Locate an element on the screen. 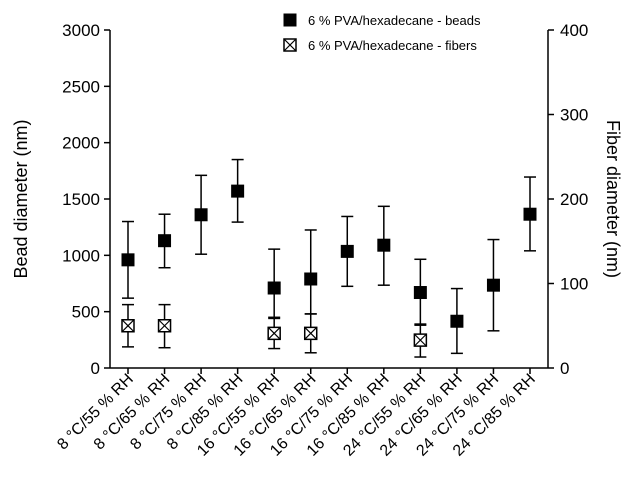 This screenshot has height=493, width=634. left-y-axis-ticks: 0 500 1000 1500 2000 2500 3000 is located at coordinates (86, 199).